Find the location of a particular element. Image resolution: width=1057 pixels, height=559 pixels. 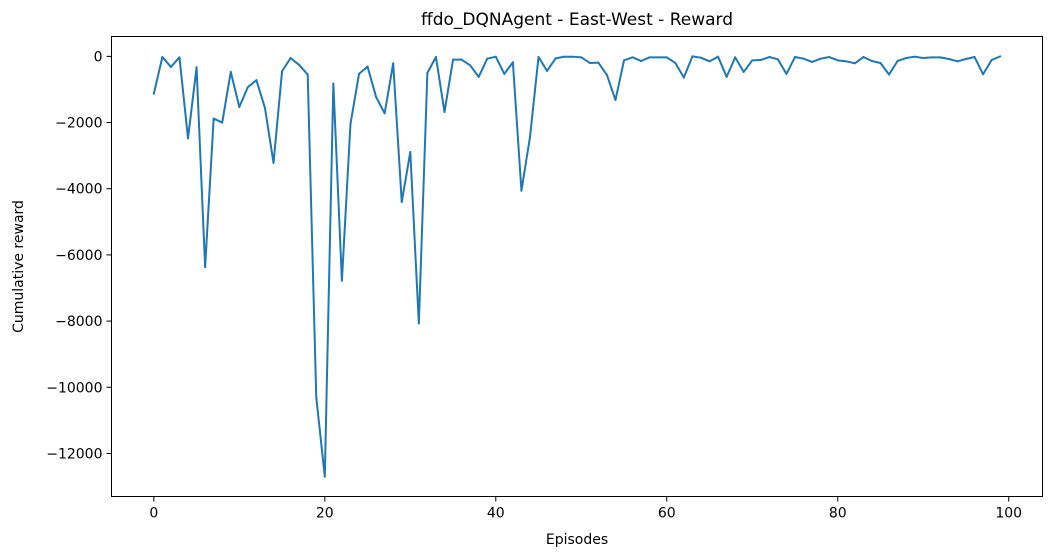

chart-title: ffdo_DQNAgent - East-West - Reward is located at coordinates (577, 20).